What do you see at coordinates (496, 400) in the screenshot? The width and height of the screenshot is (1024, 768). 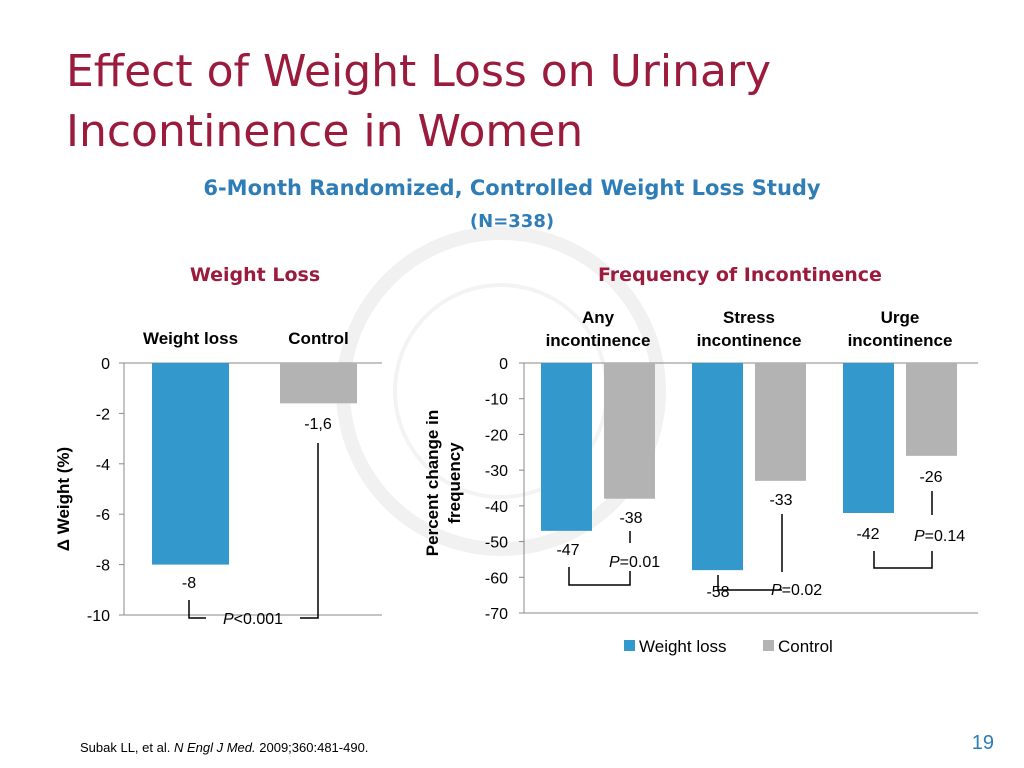 I see `frequency-y-tick-label: -10` at bounding box center [496, 400].